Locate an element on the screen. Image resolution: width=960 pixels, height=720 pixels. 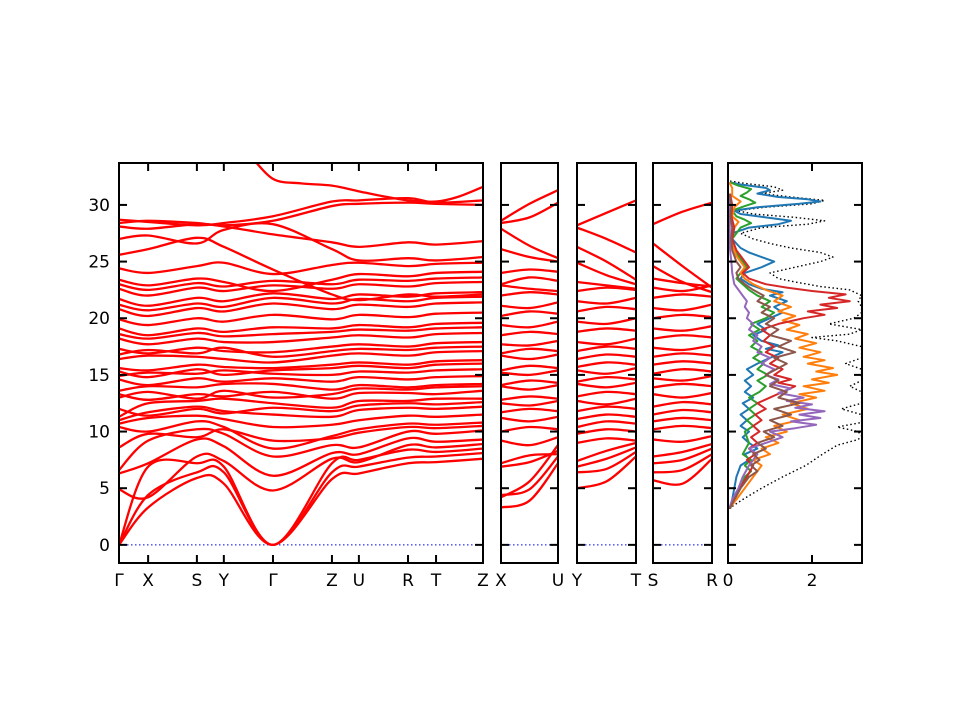
y-tick-label: 25 is located at coordinates (99, 263).